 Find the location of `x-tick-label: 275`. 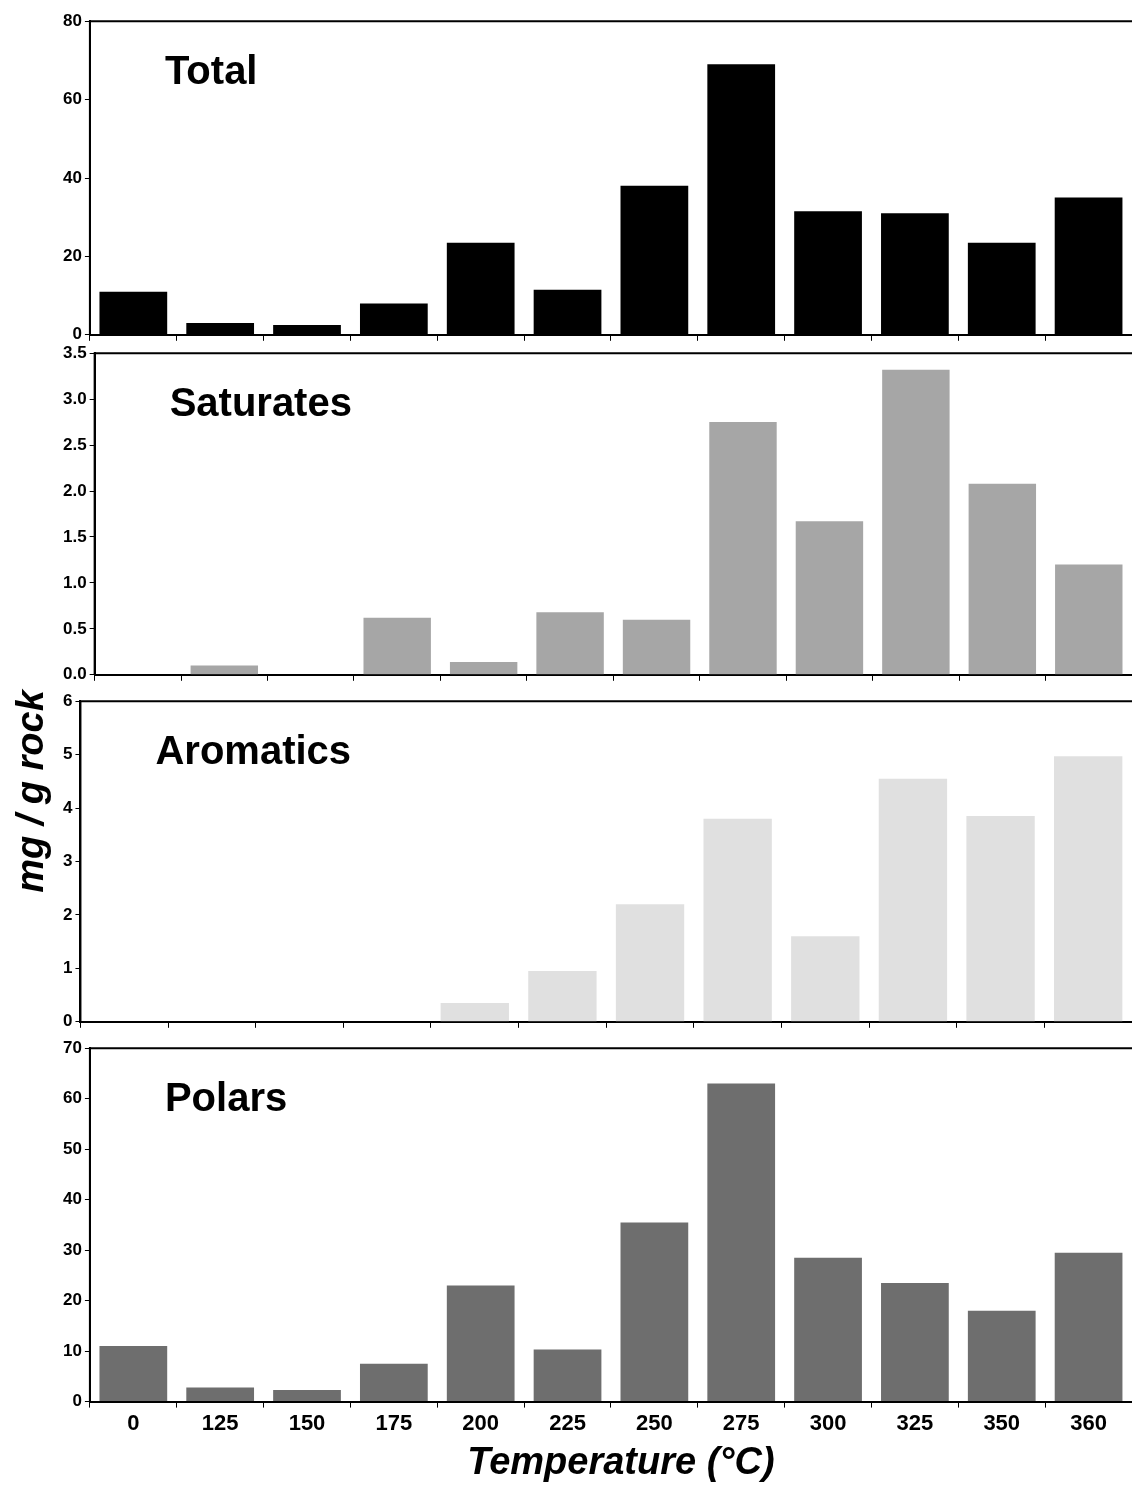

x-tick-label: 275 is located at coordinates (741, 1422).